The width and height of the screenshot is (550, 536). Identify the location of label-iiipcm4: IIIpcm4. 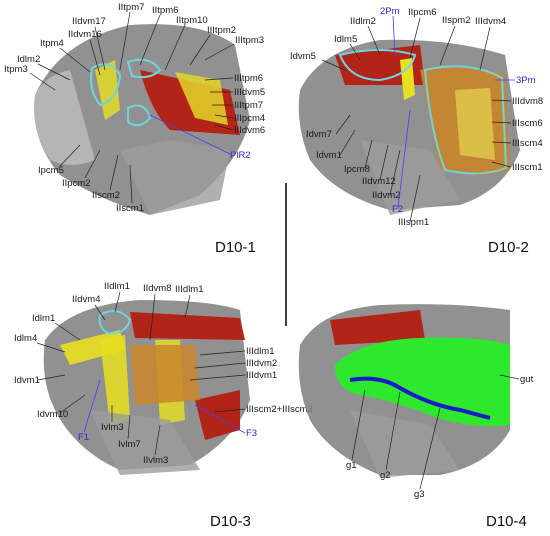
(249, 118).